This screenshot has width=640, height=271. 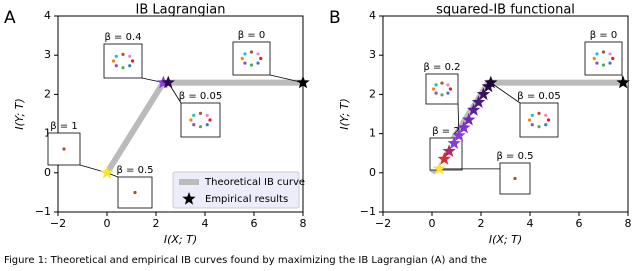 What do you see at coordinates (189, 198) in the screenshot?
I see `legend-star` at bounding box center [189, 198].